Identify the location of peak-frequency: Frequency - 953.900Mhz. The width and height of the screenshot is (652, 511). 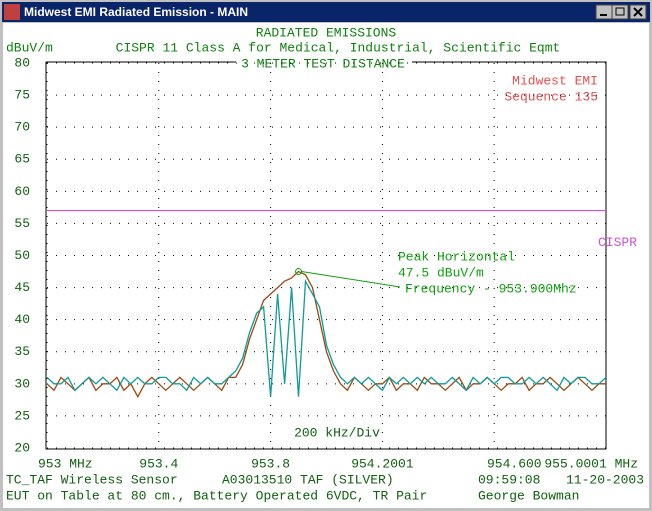
(491, 288).